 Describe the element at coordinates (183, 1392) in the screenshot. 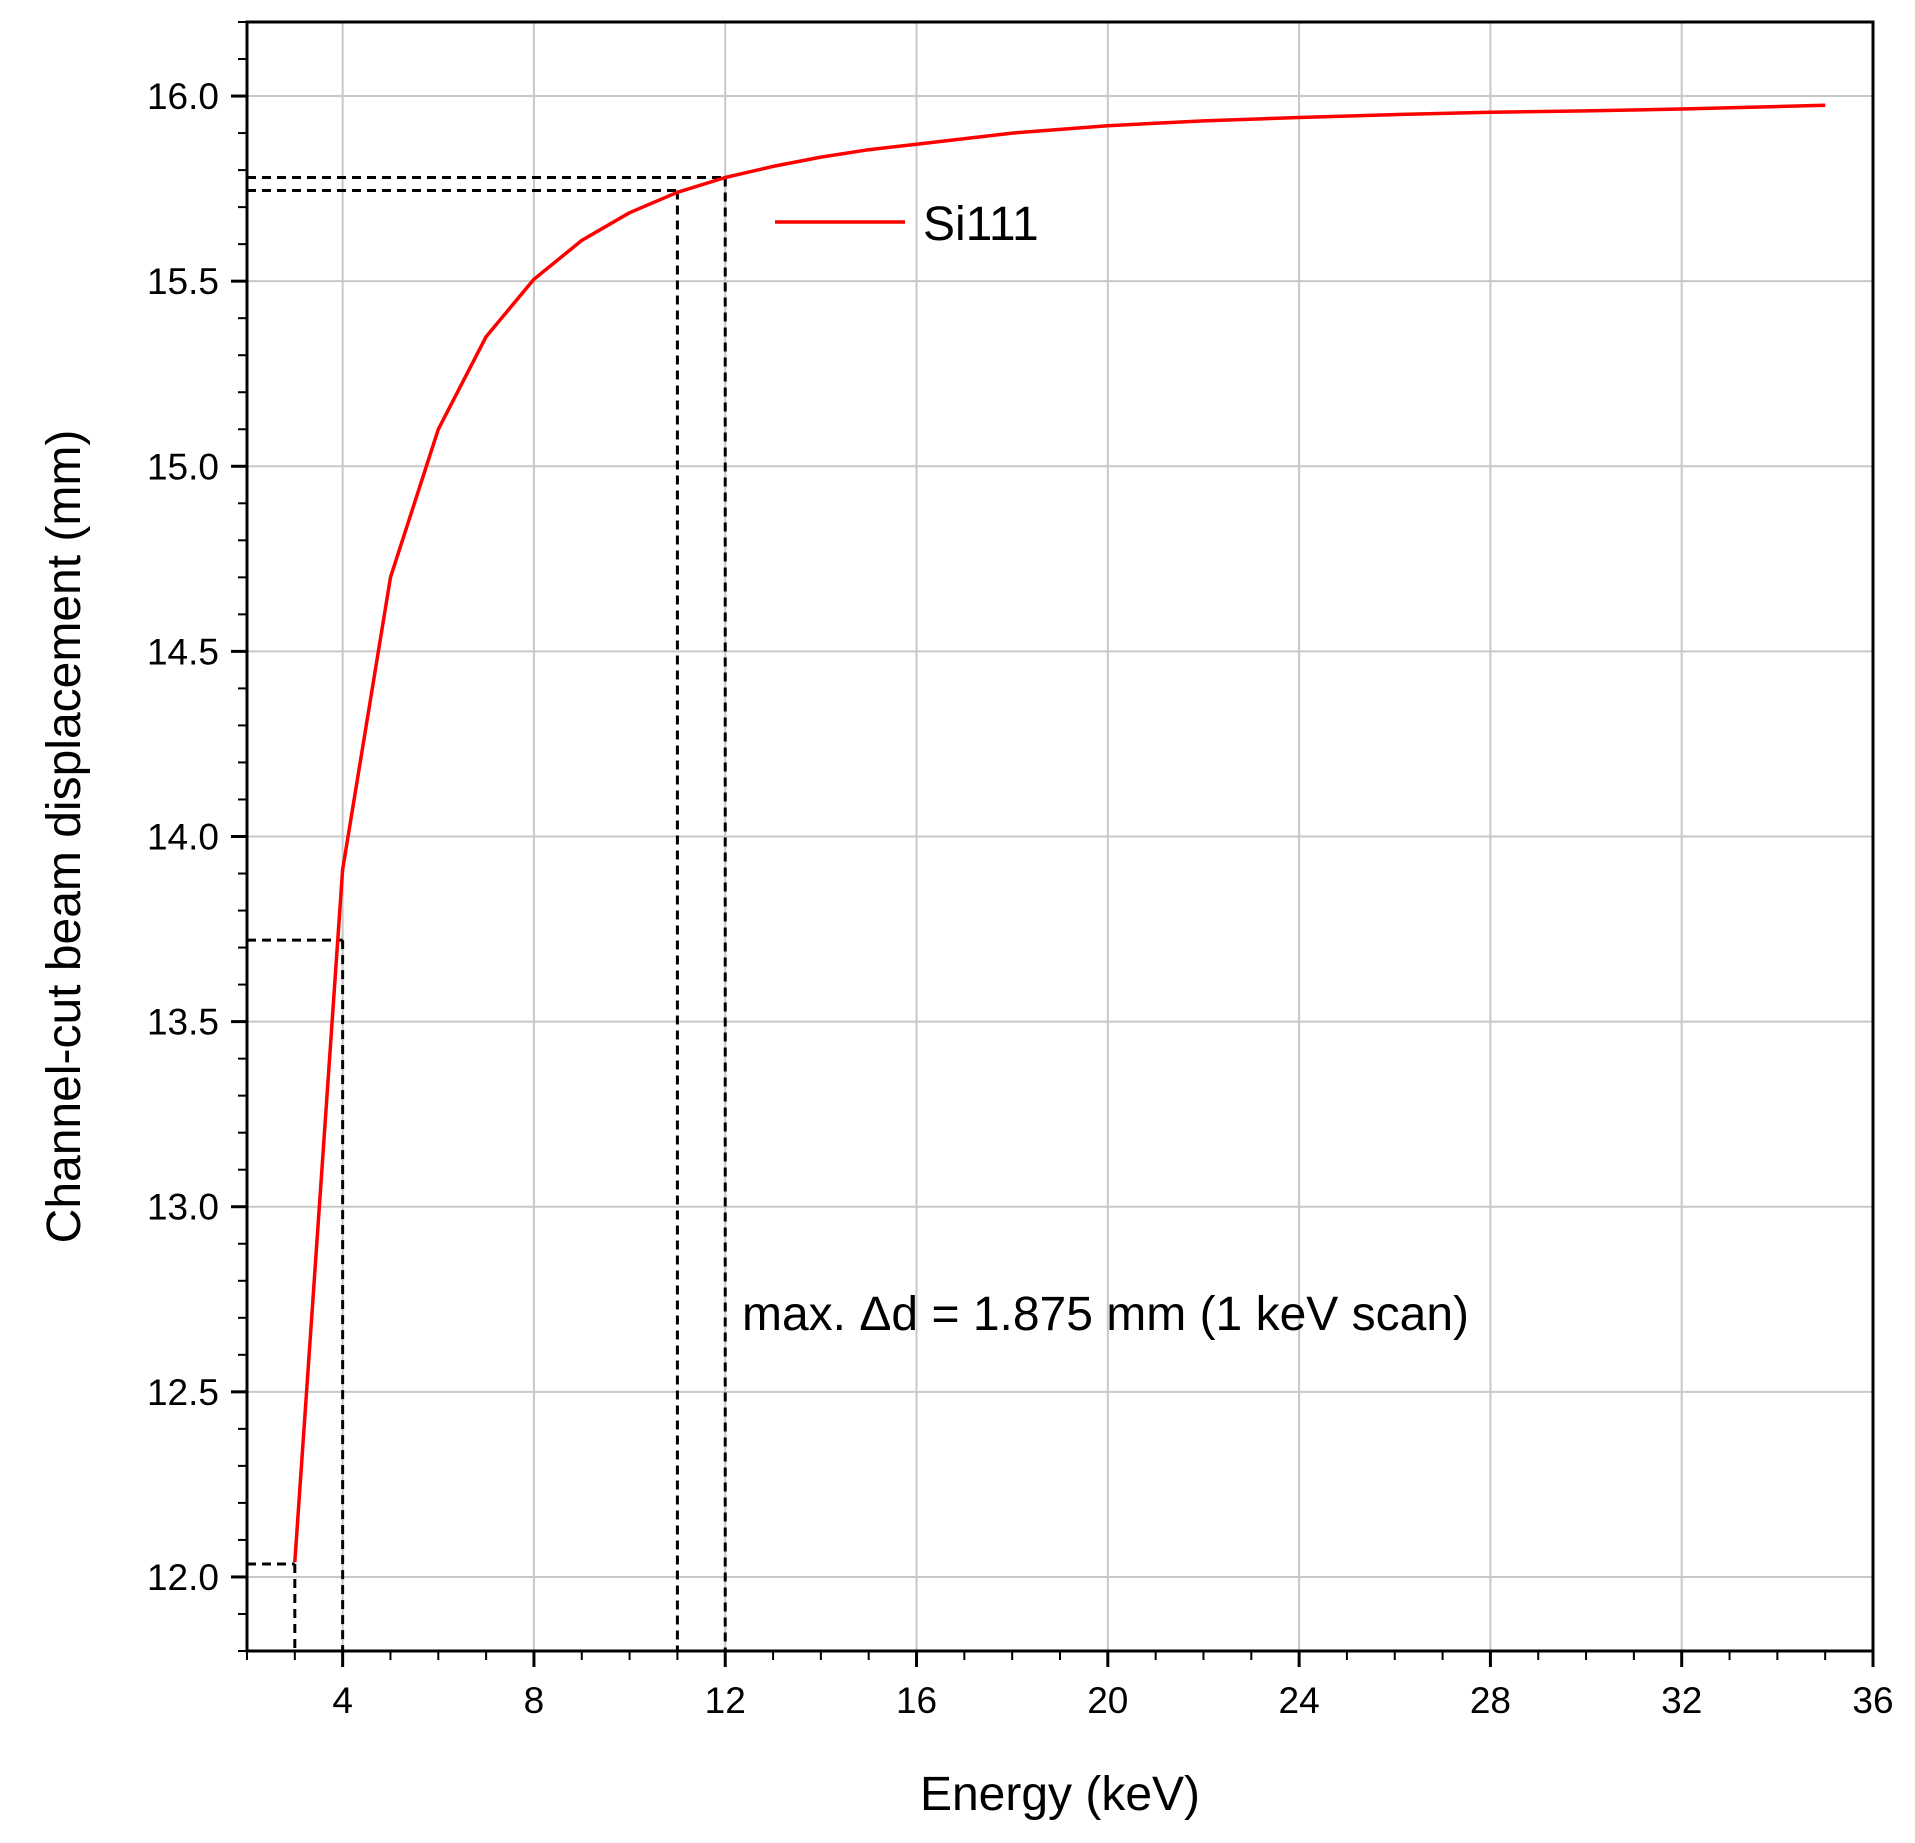

I see `y-tick-label: 12.5` at that location.